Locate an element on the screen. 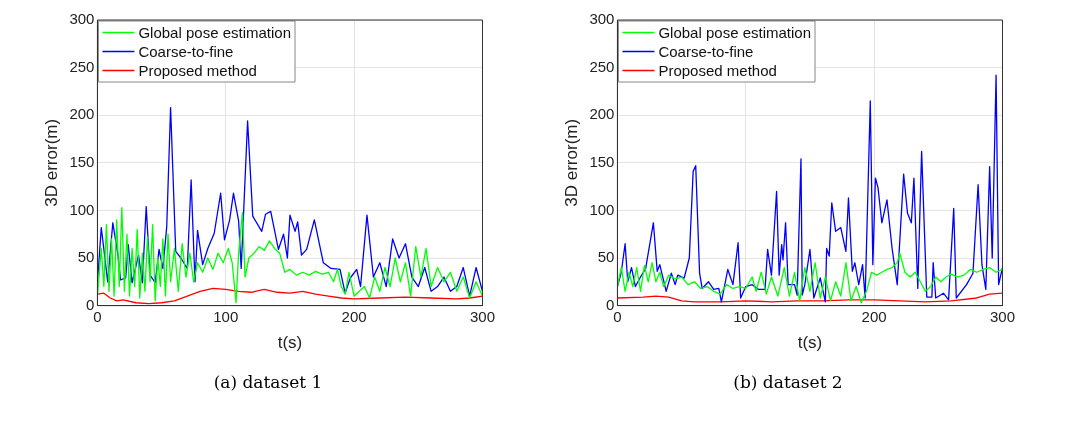  text: (b) dataset 2 is located at coordinates (788, 382).